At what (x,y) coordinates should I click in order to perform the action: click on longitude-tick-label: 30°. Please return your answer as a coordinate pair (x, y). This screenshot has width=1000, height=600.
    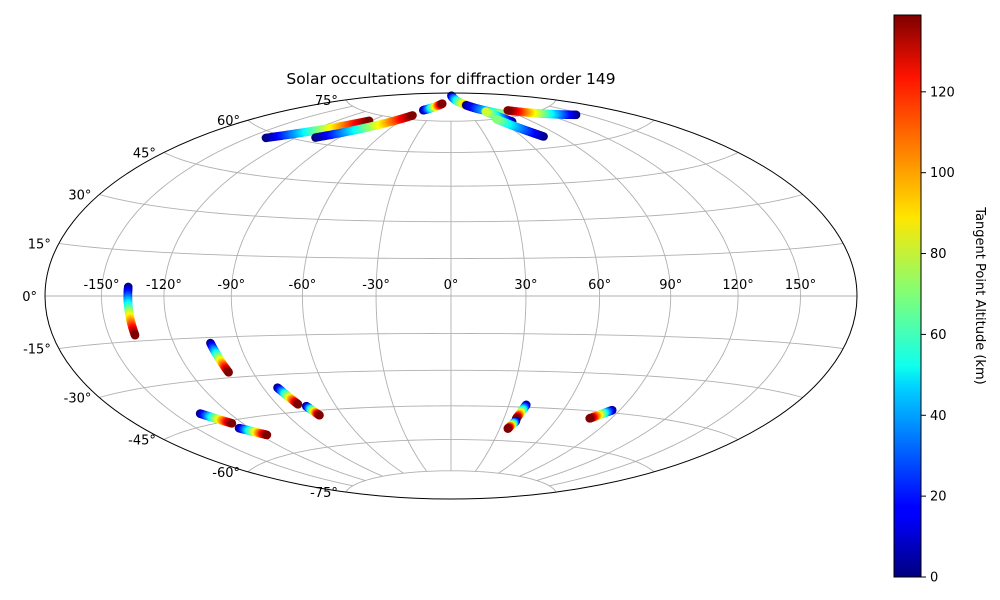
    Looking at the image, I should click on (525, 285).